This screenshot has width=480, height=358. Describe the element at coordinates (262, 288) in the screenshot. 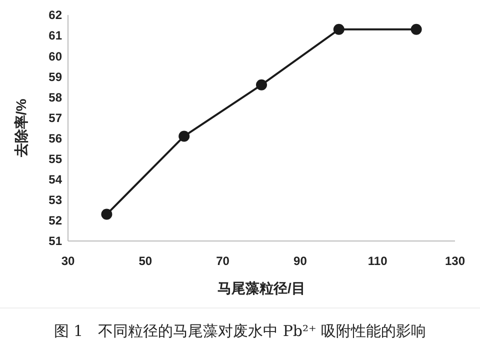

I see `x-axis-title: 马尾藻粒径/目` at that location.